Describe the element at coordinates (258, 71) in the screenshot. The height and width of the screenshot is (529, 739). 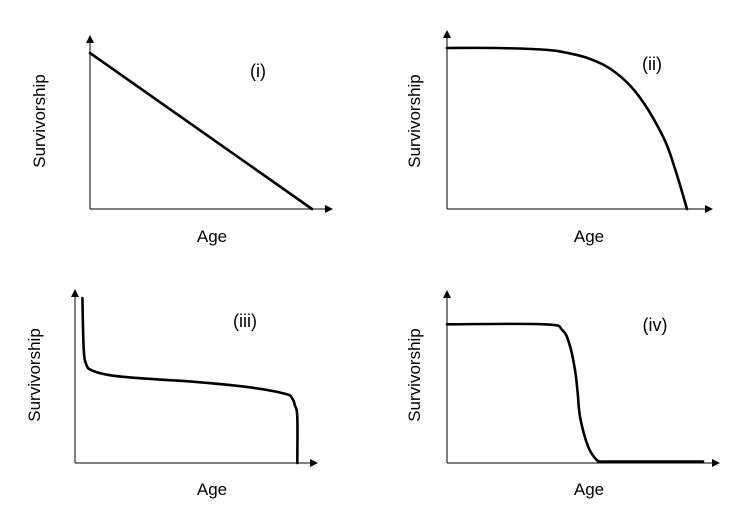
I see `panel-label: (i)` at that location.